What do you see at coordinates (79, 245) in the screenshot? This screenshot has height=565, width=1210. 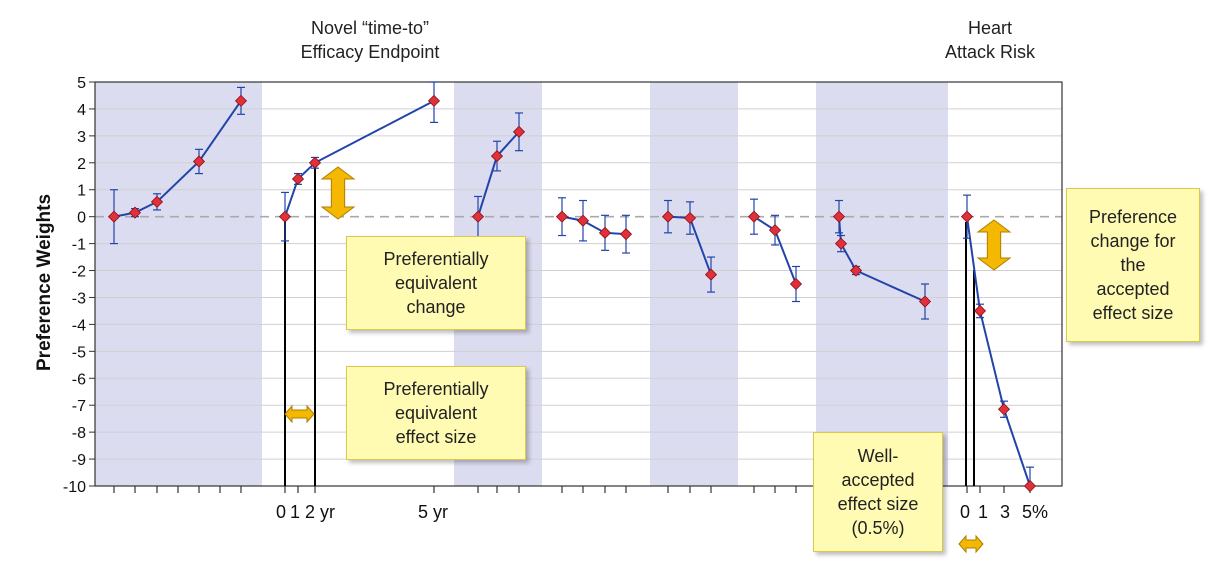 I see `y-tick-label: -1` at bounding box center [79, 245].